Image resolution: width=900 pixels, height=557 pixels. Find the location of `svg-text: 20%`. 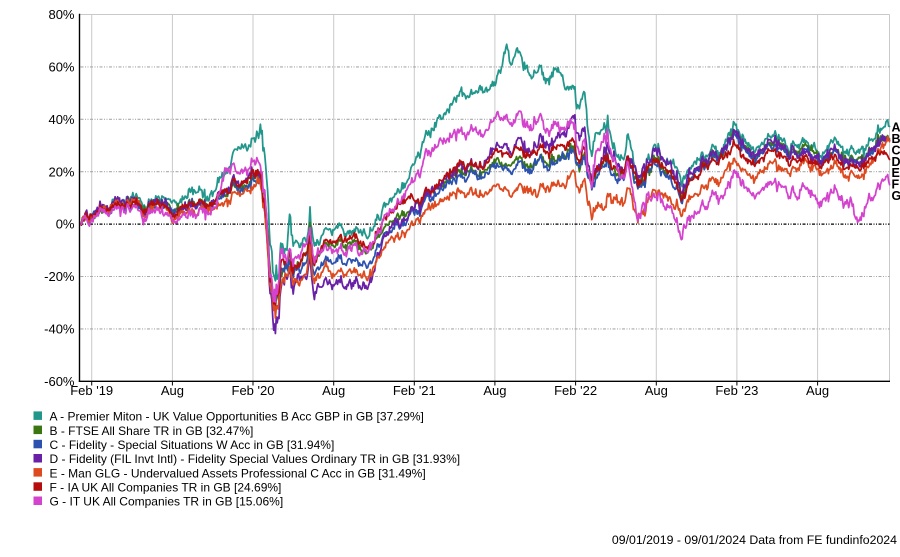

svg-text: 20% is located at coordinates (61, 171).